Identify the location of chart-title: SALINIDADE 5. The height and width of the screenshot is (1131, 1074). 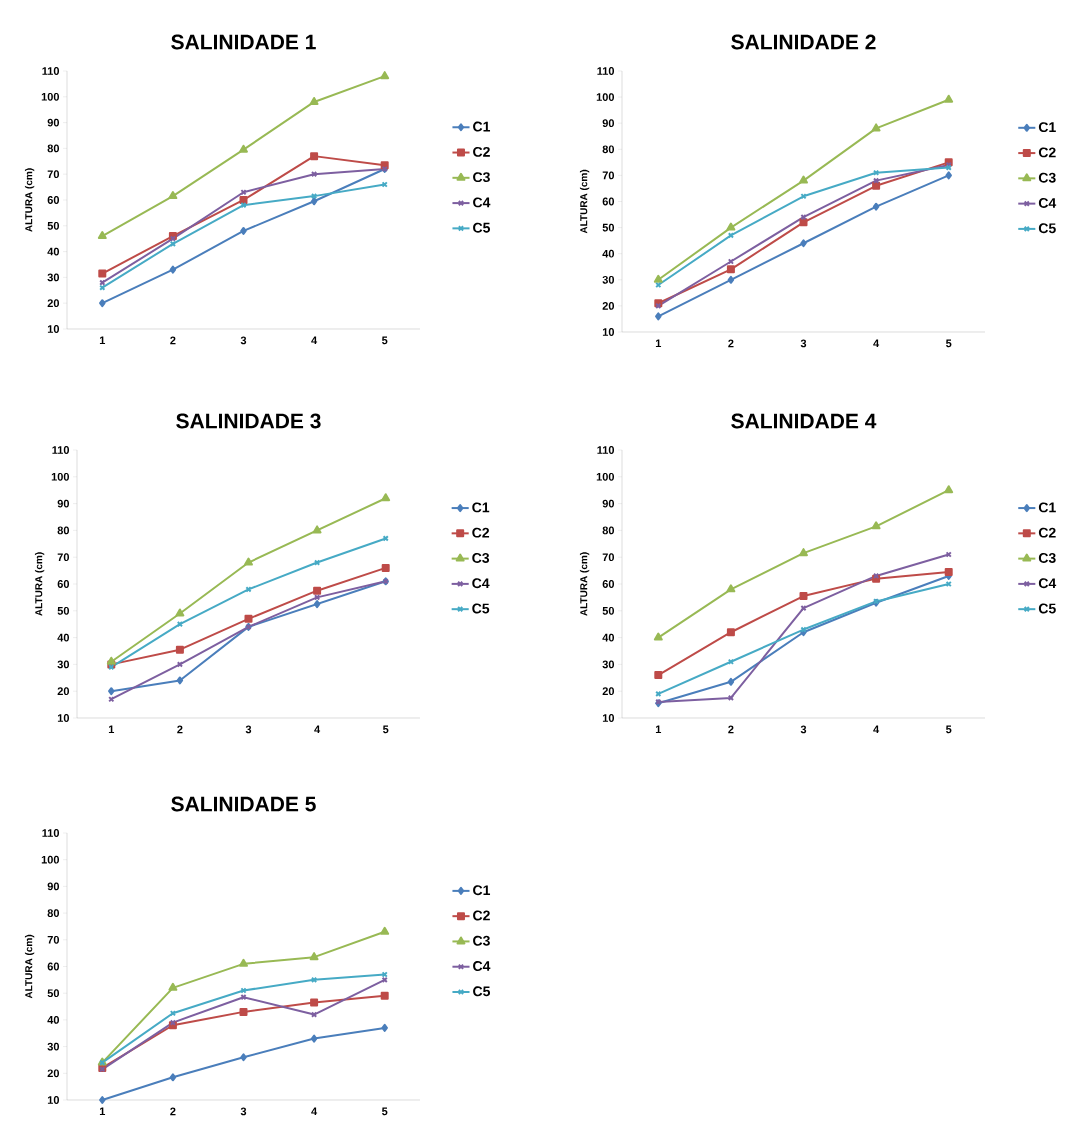
(243, 804).